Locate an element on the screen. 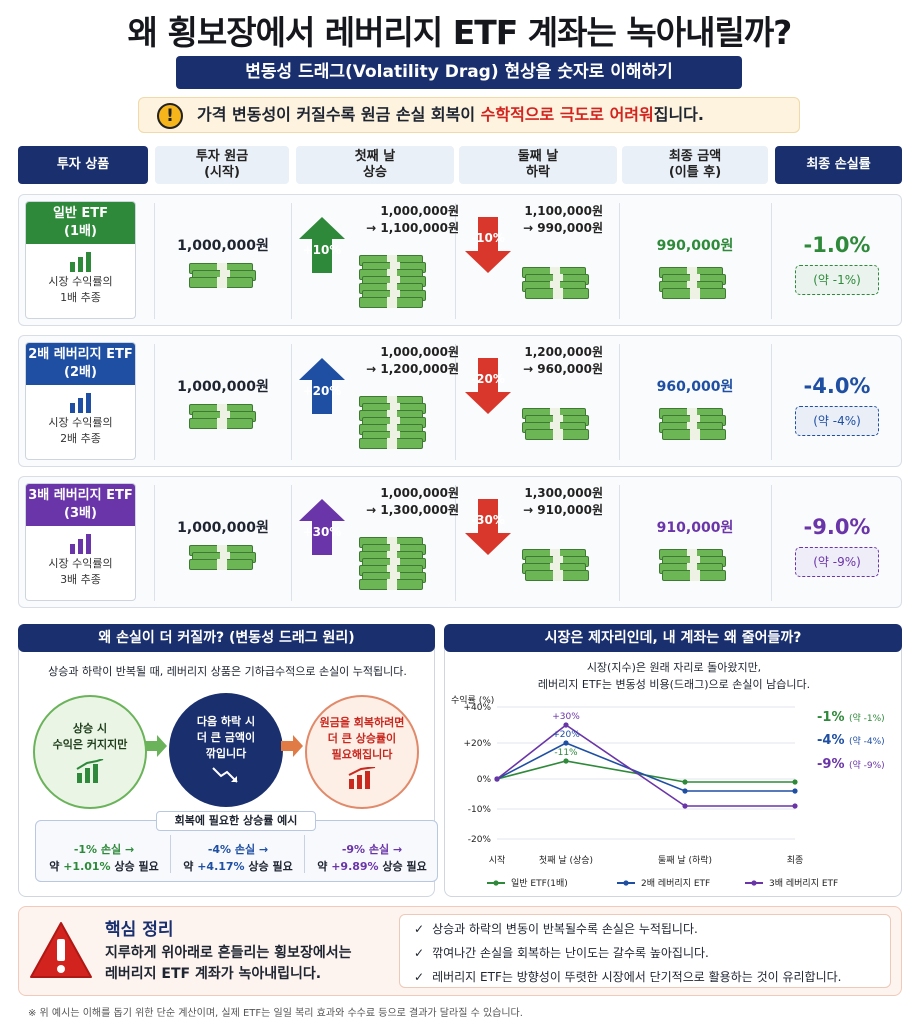  loss-rate: -1.0% is located at coordinates (837, 245).